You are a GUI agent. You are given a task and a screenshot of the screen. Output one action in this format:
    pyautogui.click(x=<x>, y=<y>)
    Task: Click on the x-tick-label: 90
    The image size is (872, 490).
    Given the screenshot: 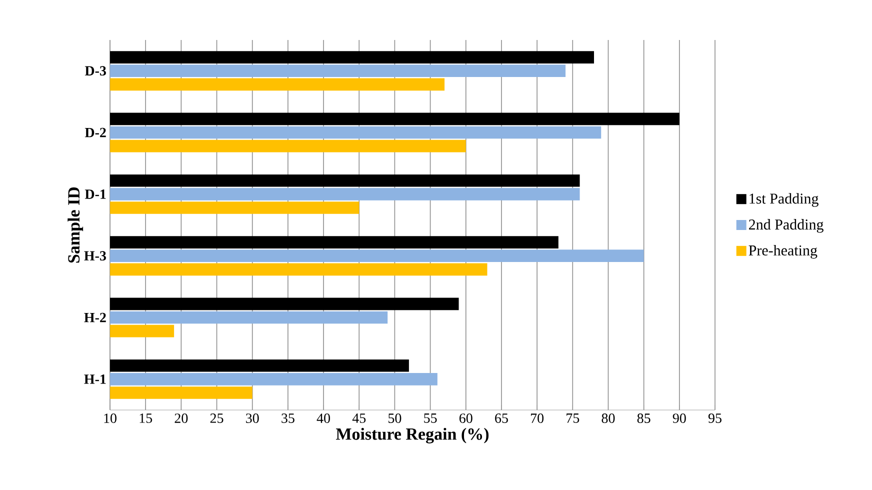 What is the action you would take?
    pyautogui.click(x=679, y=418)
    